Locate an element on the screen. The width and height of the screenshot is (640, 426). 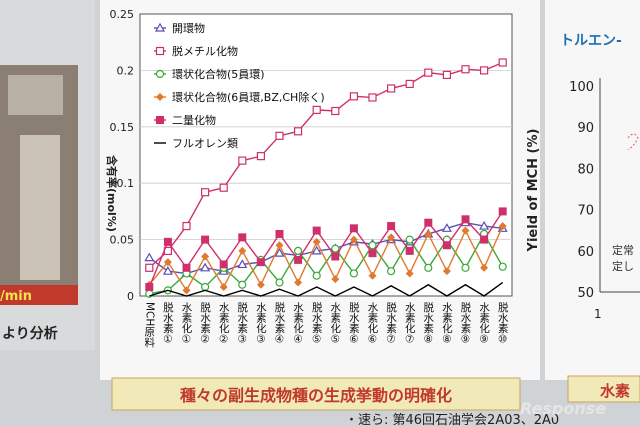
legend-label: 環状化合物(5員環) is located at coordinates (218, 74).